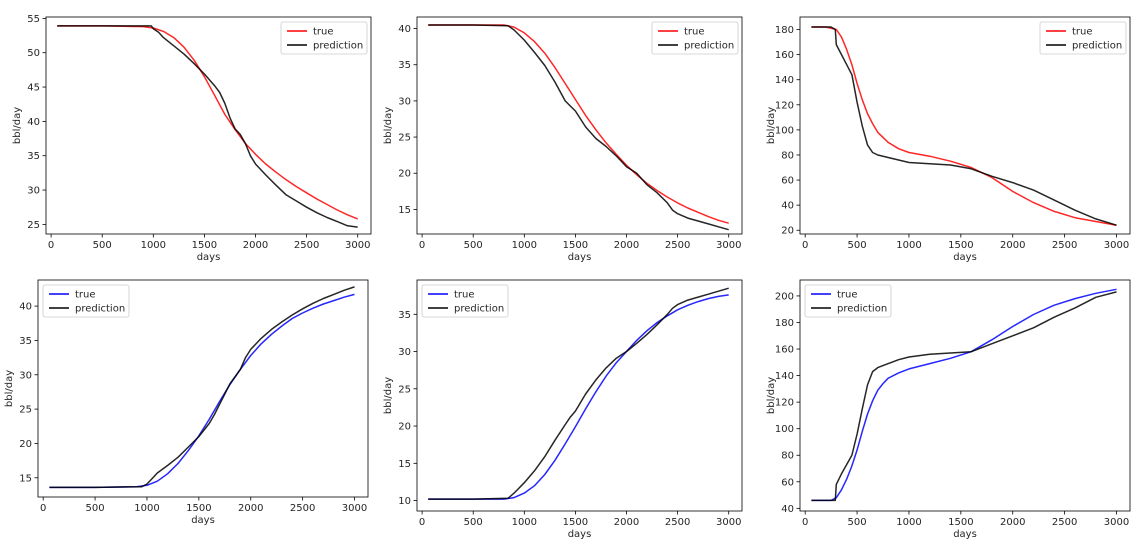  What do you see at coordinates (787, 181) in the screenshot?
I see `y-tick-label: 60` at bounding box center [787, 181].